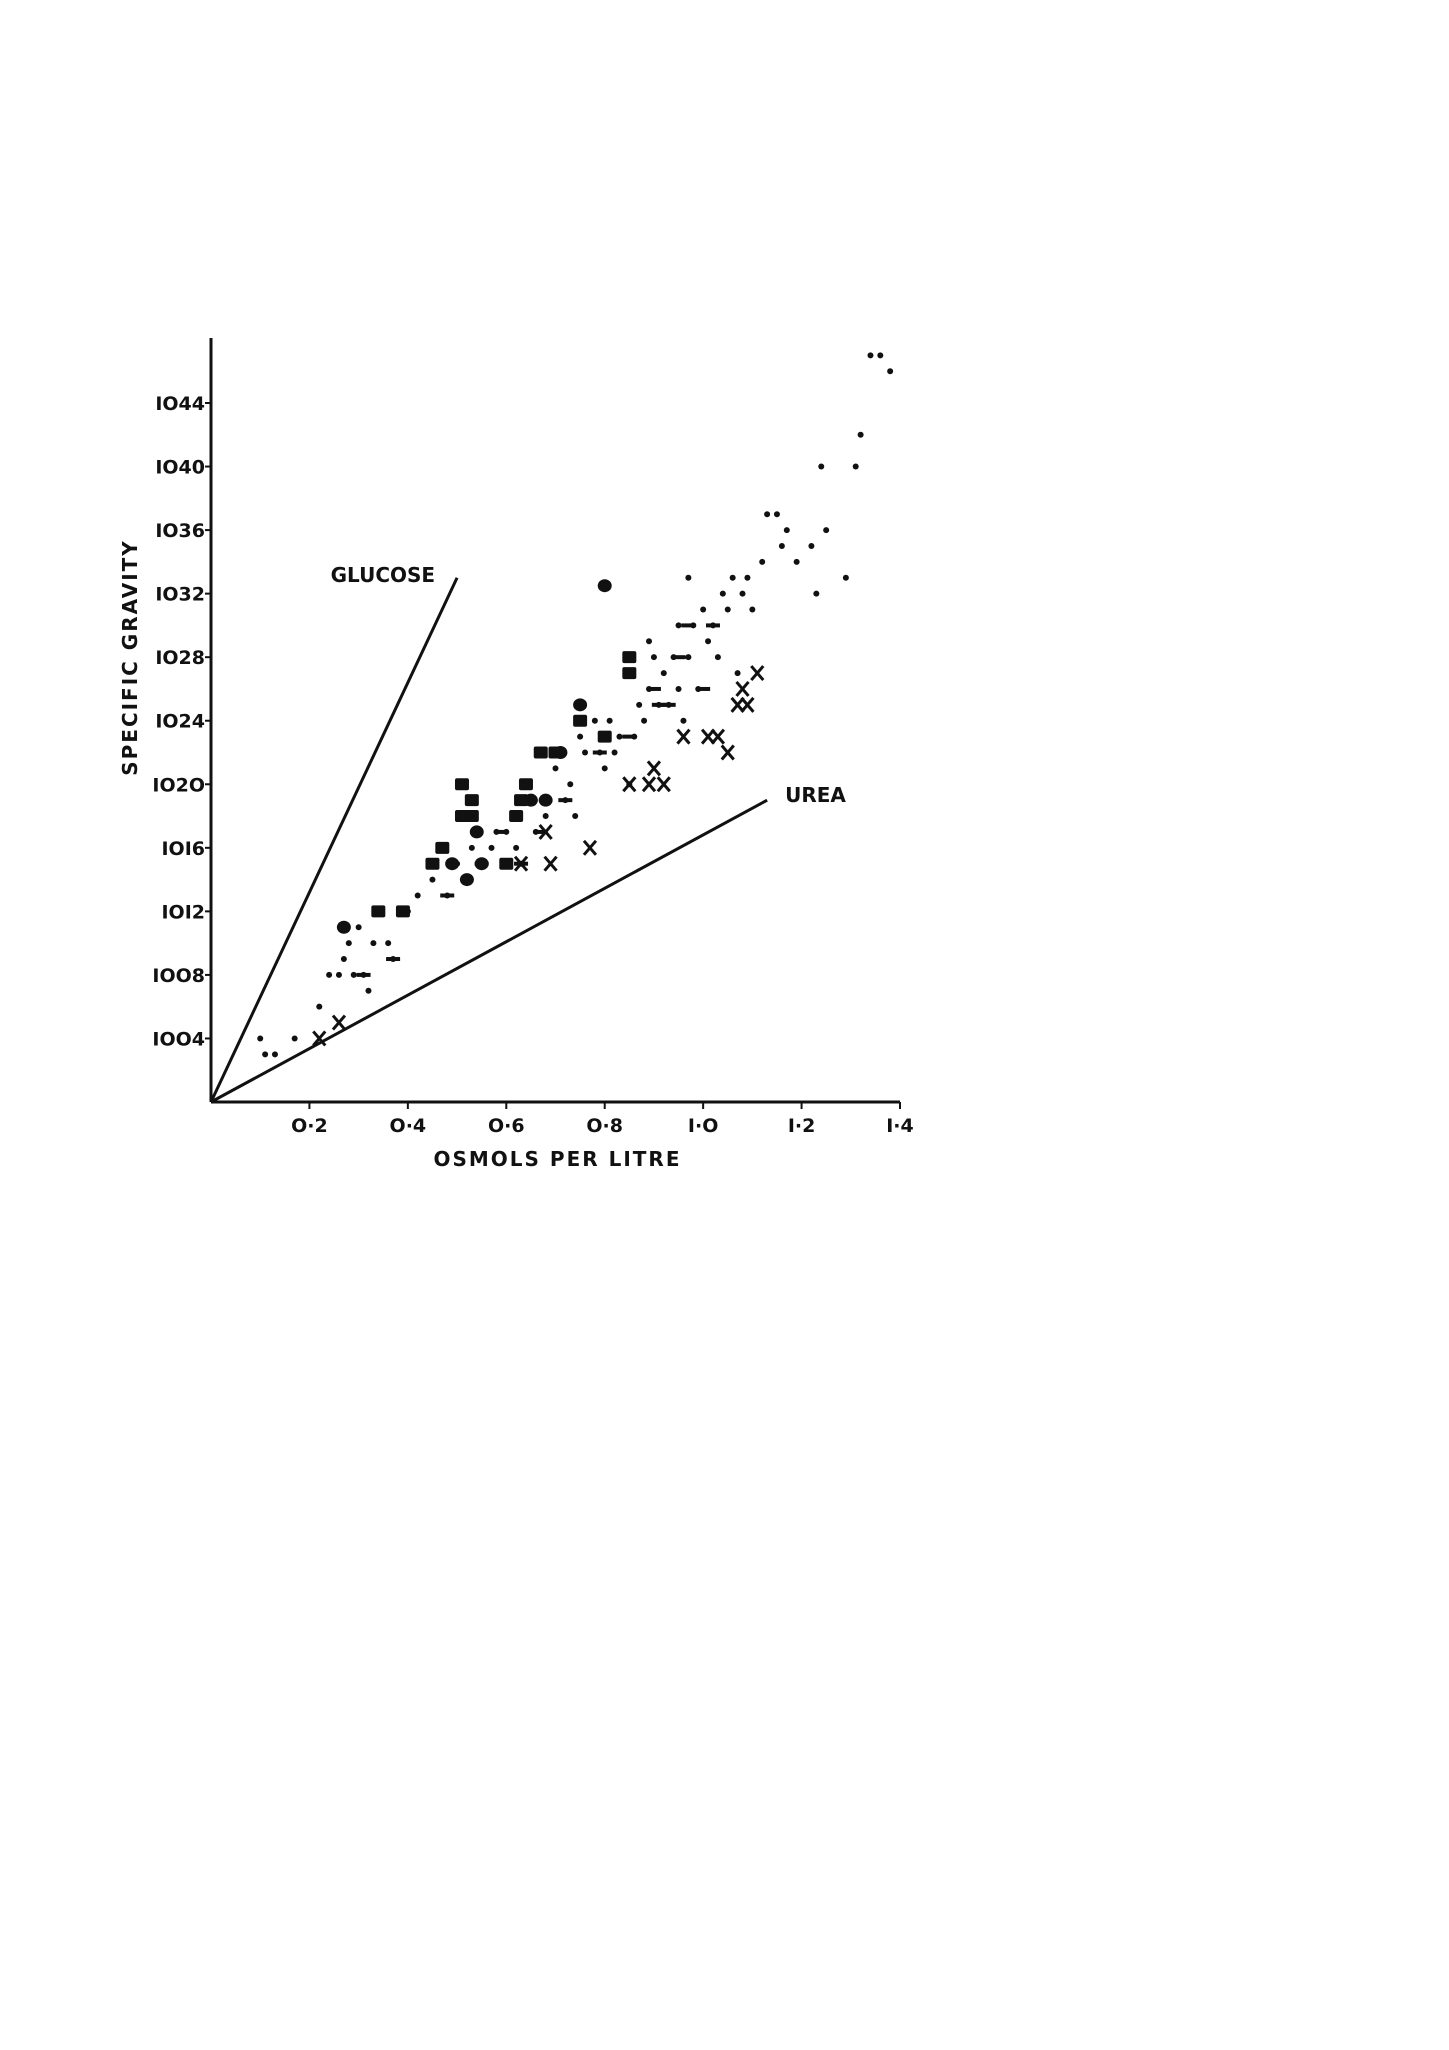 The image size is (1449, 2050). I want to click on reference-lines: GLUCOSE UREA, so click(527, 833).